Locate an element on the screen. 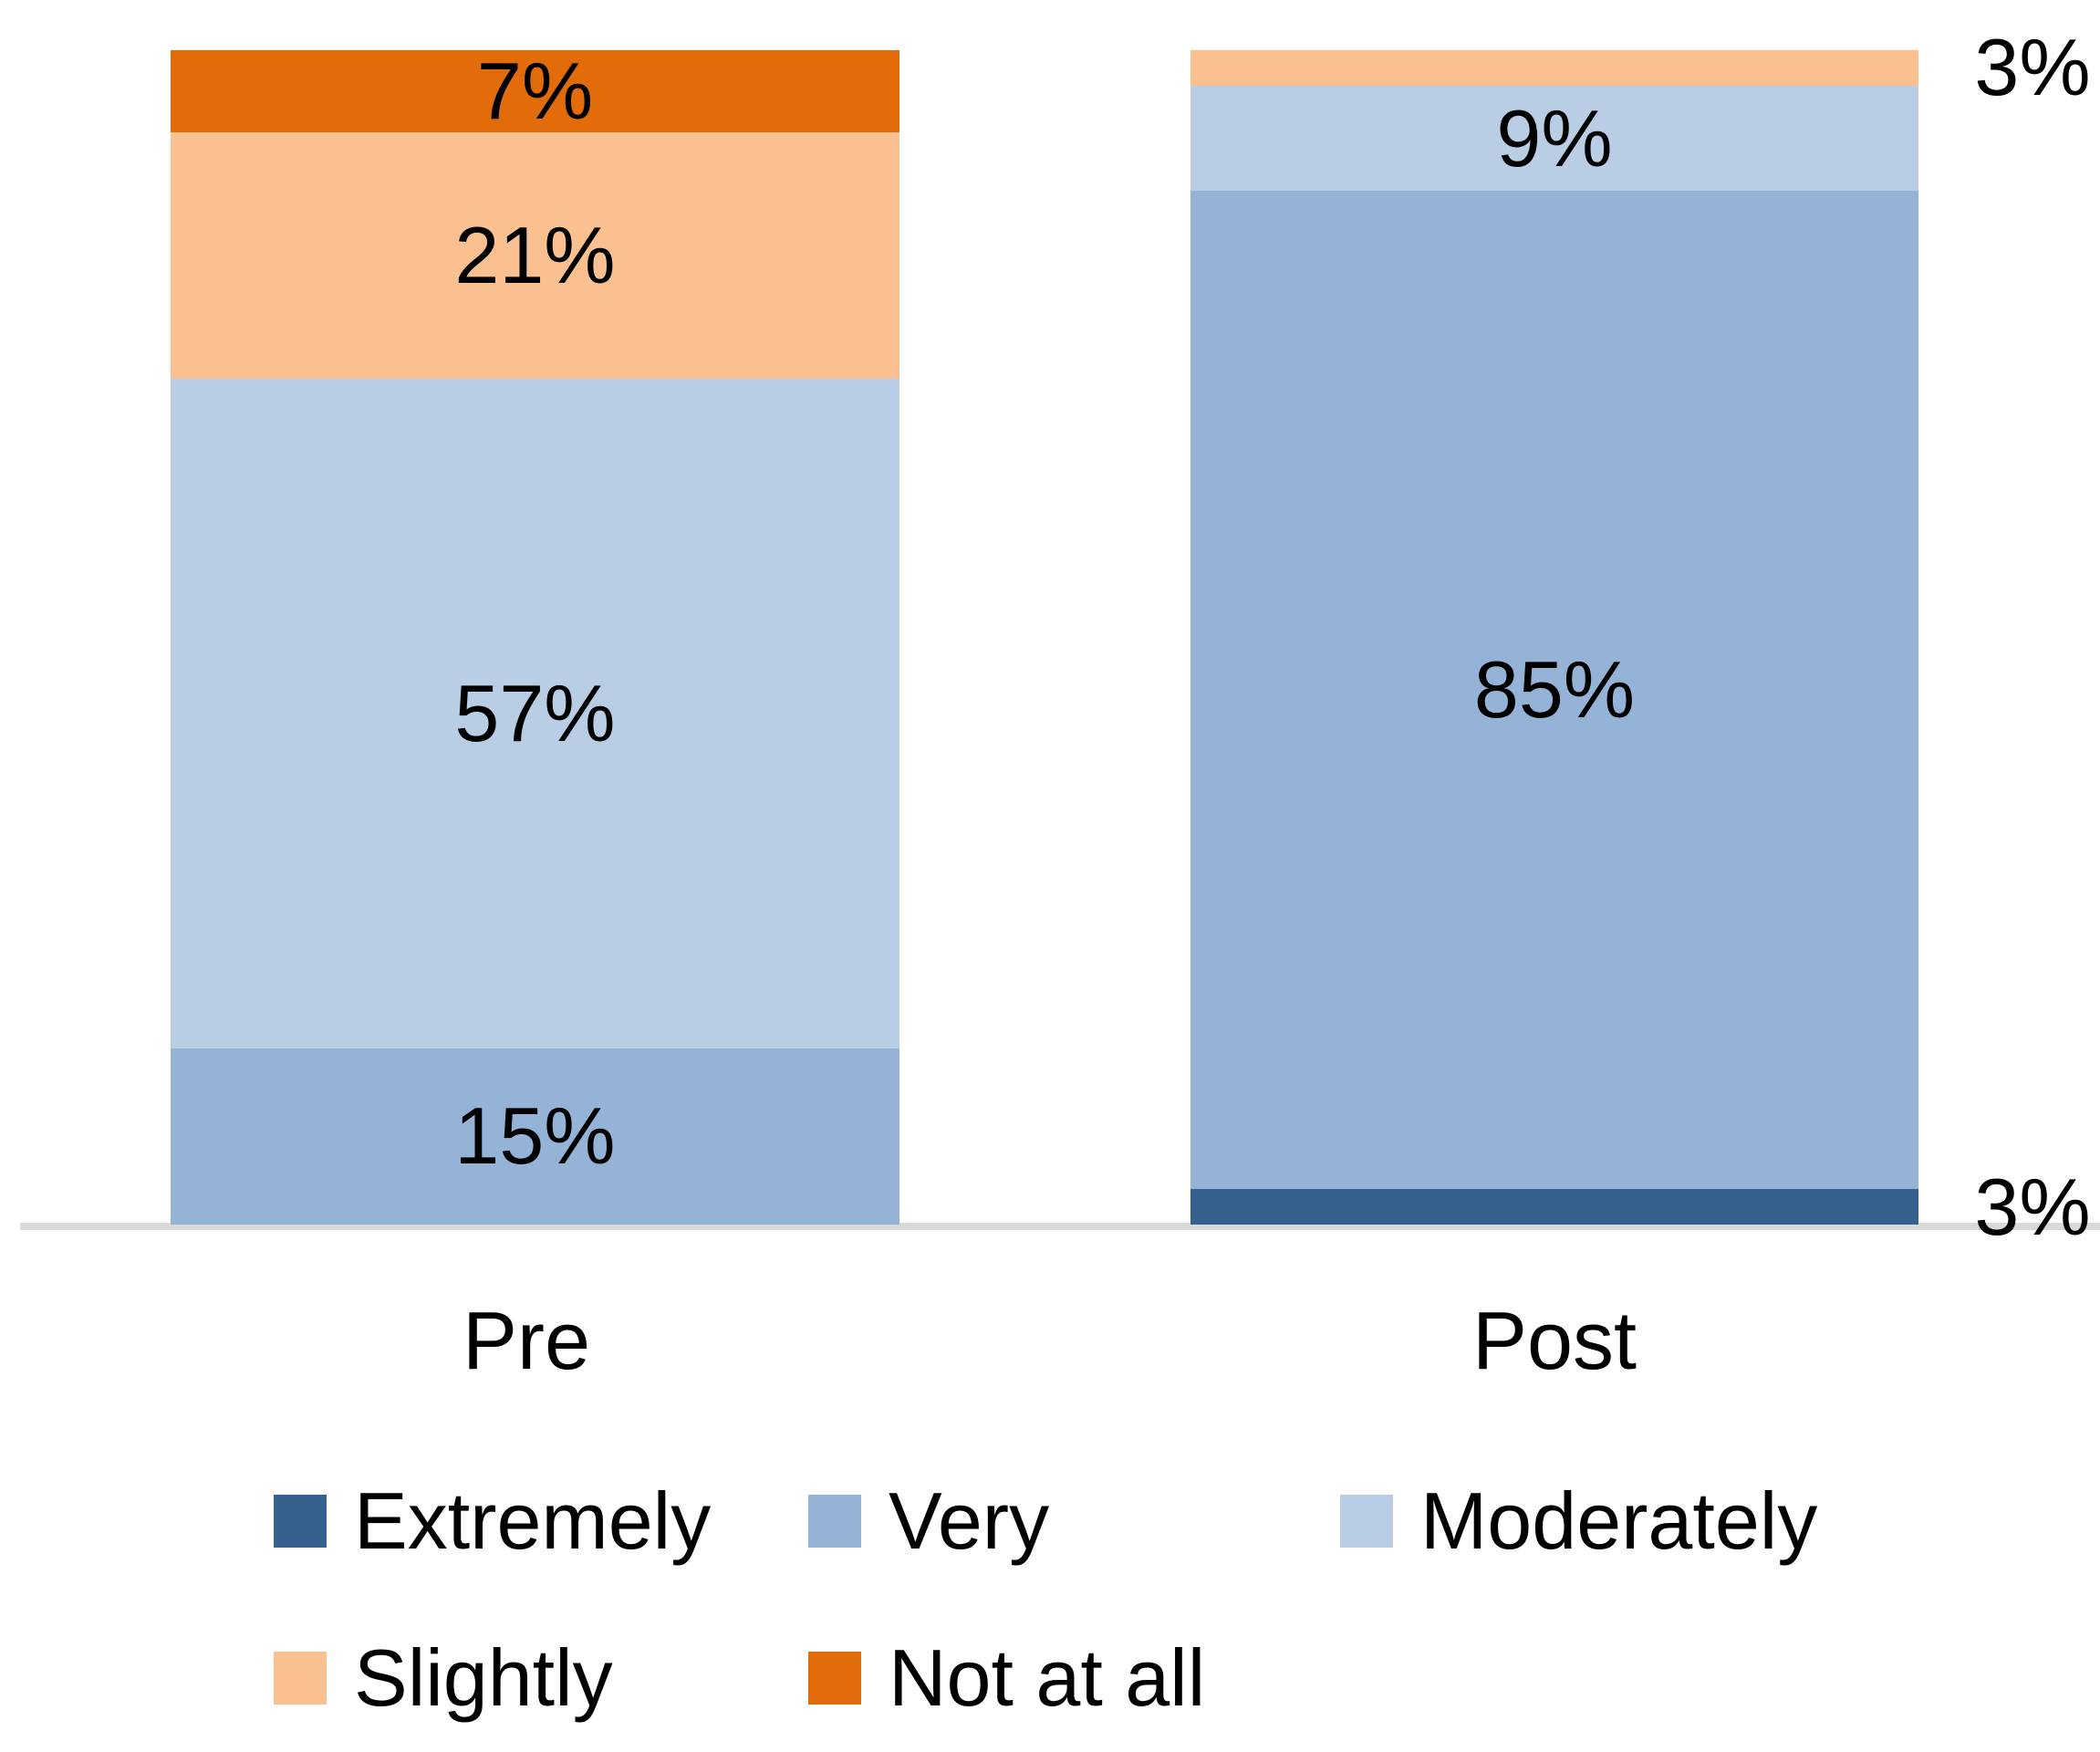 The height and width of the screenshot is (1752, 2100). legend-row-2: Slightly Not at all is located at coordinates (1050, 1677).